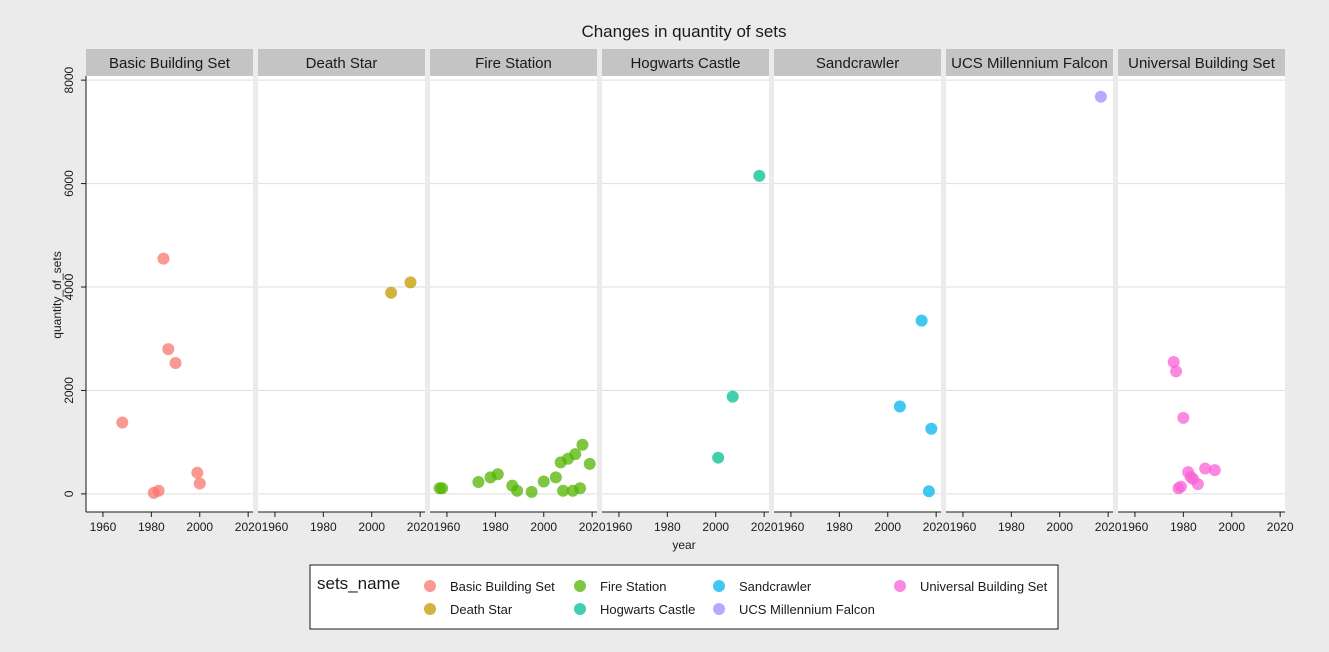 The width and height of the screenshot is (1329, 652). I want to click on legend-item: Hogwarts Castle, so click(634, 609).